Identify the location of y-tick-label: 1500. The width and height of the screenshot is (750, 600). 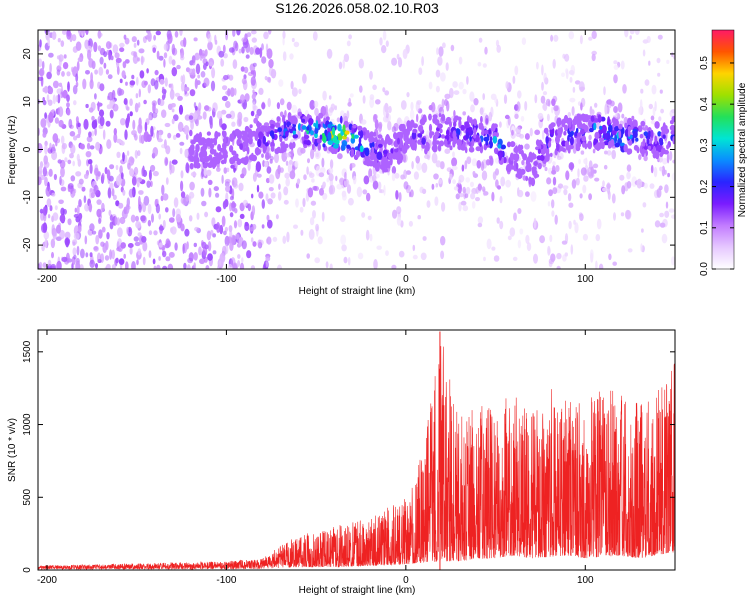
(27, 351).